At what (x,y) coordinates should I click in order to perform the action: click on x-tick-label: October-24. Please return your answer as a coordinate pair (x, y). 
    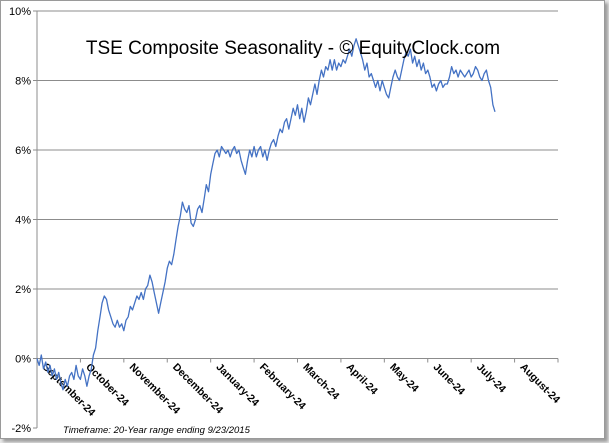
    Looking at the image, I should click on (107, 385).